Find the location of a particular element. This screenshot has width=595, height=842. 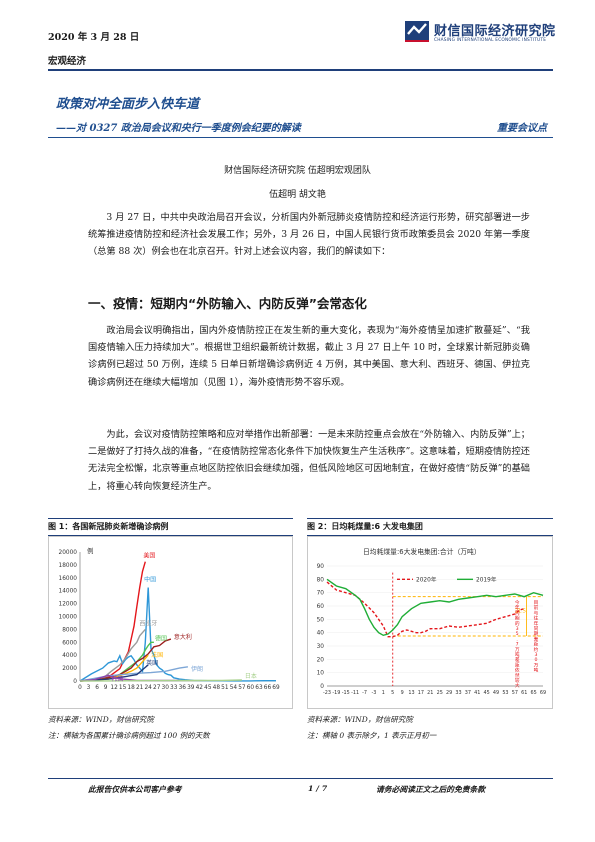

chart-2-y-tick-label: 70 is located at coordinates (321, 594).